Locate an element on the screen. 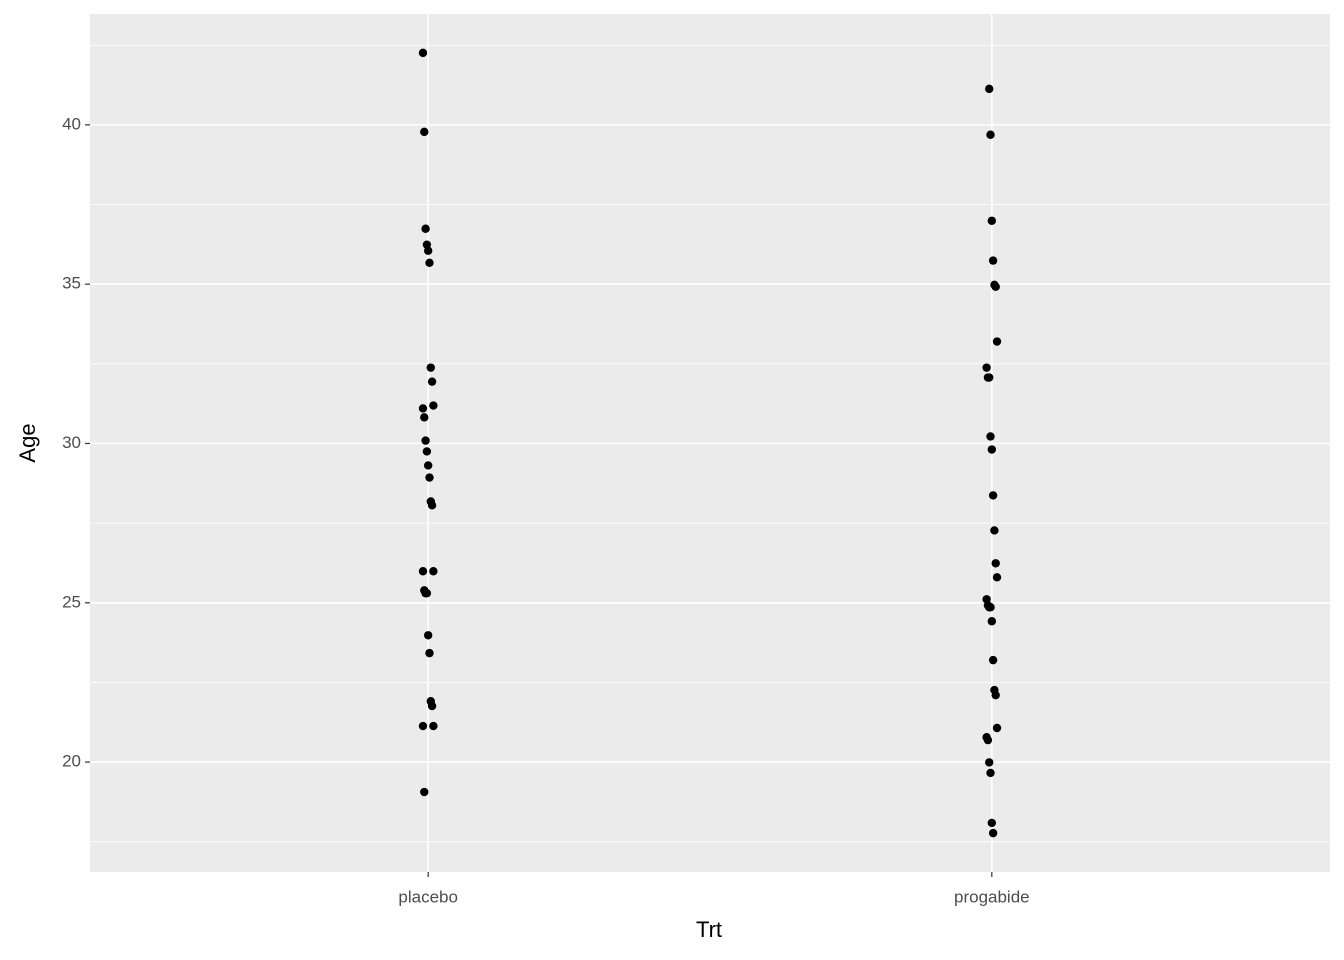 The image size is (1344, 960). y-tick-label: 20 is located at coordinates (71, 761).